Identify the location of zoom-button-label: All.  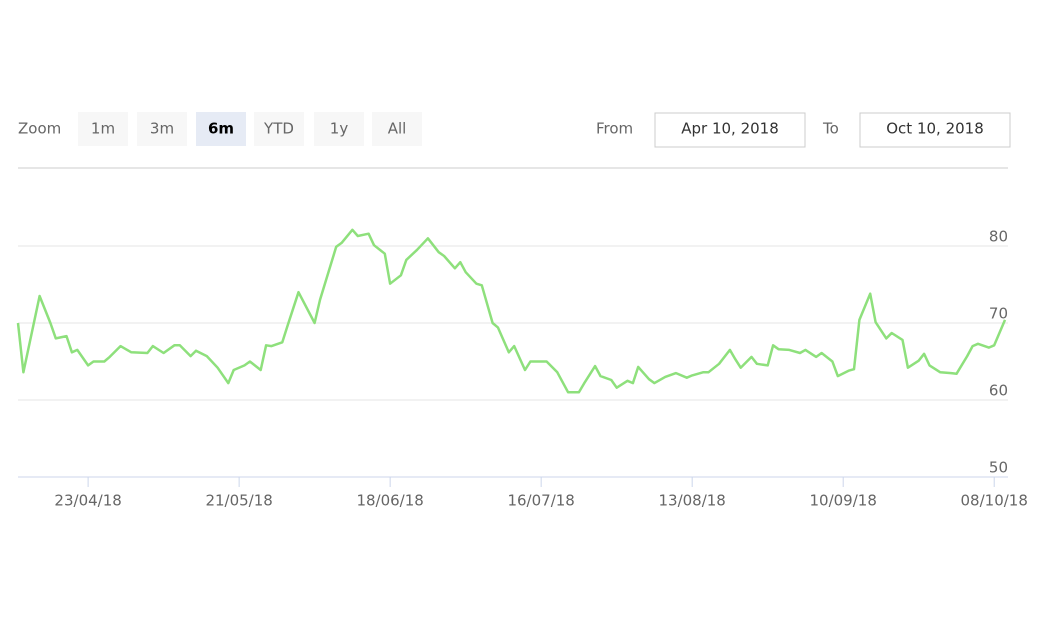
(397, 129).